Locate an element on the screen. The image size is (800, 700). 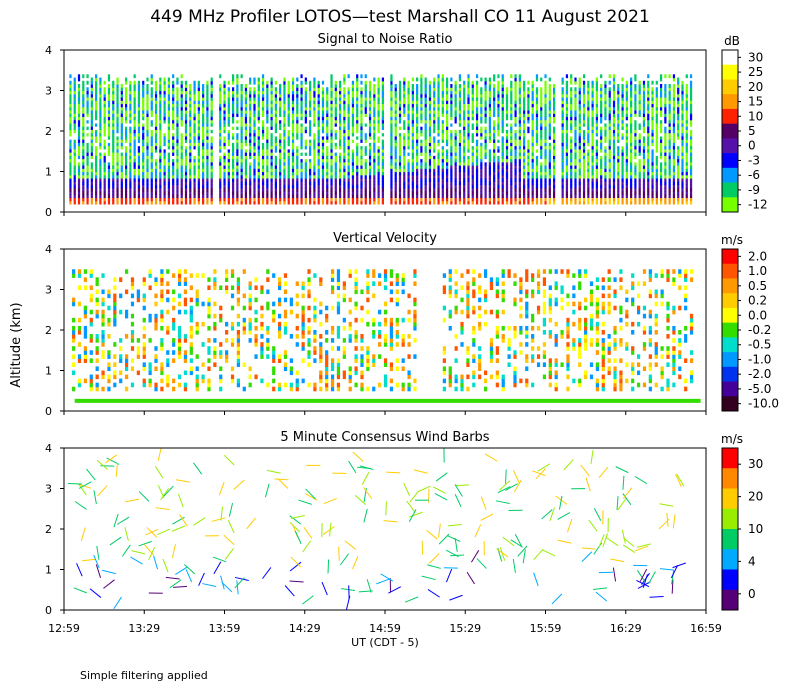
panel-title: 5 Minute Consensus Wind Barbs is located at coordinates (384, 437).